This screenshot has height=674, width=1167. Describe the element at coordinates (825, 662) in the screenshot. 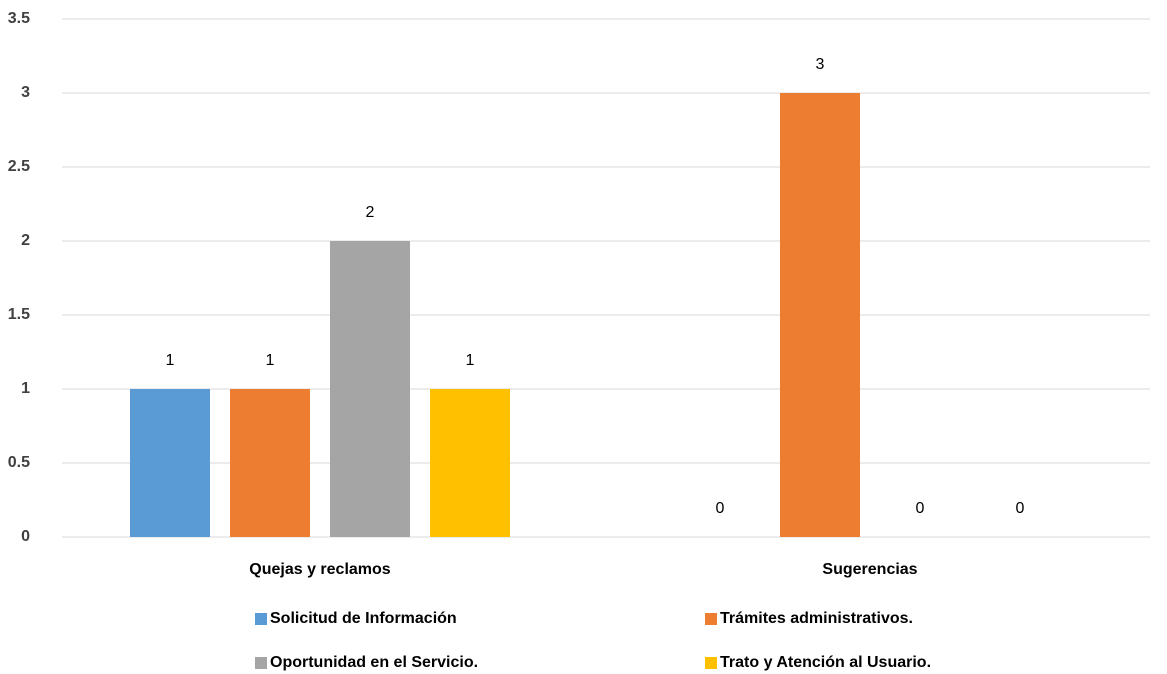

I see `legend-label: Trato y Atención al Usuario.` at that location.